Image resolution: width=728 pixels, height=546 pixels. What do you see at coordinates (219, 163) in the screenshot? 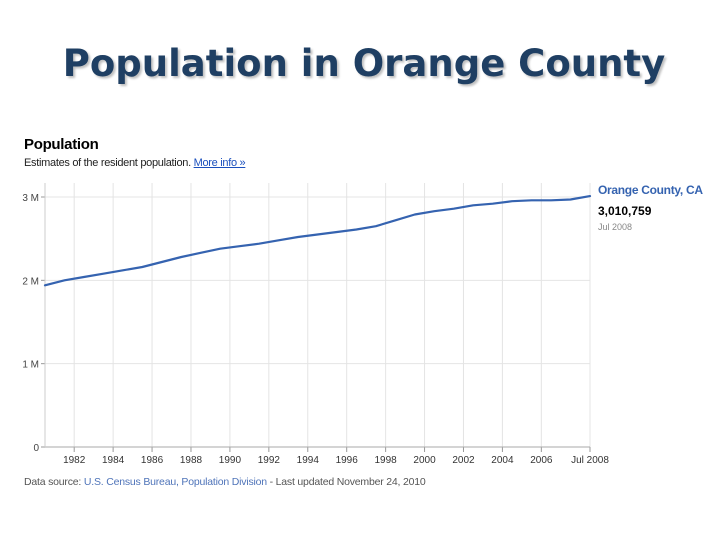
I see `more-info-link: More info »` at bounding box center [219, 163].